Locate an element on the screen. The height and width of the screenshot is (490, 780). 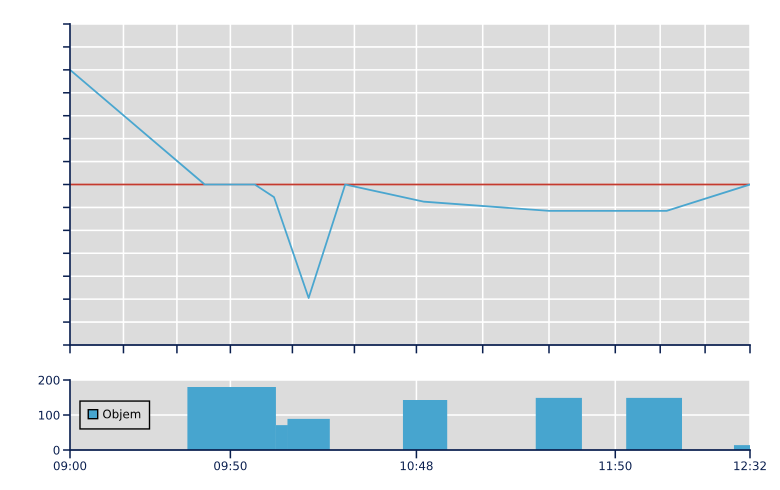
x-tick-label: 11:50 is located at coordinates (616, 465).